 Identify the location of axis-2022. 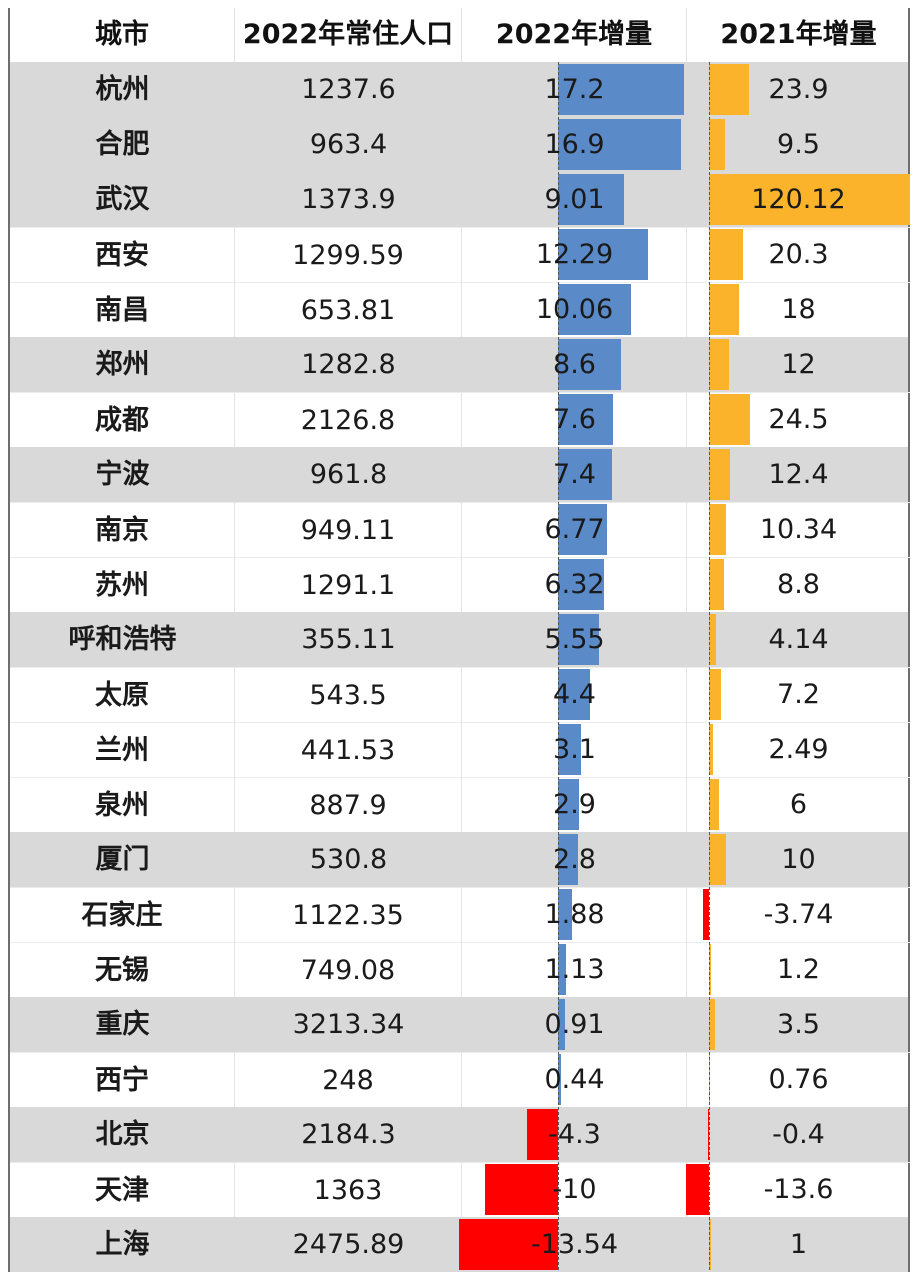
(558, 666).